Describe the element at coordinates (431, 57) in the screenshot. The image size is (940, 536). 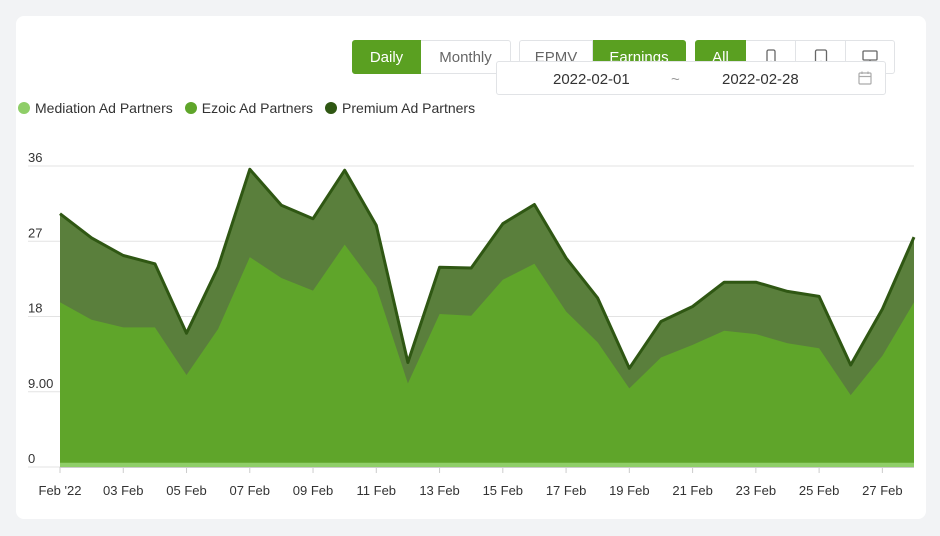
I see `period-toggle: Daily Monthly` at that location.